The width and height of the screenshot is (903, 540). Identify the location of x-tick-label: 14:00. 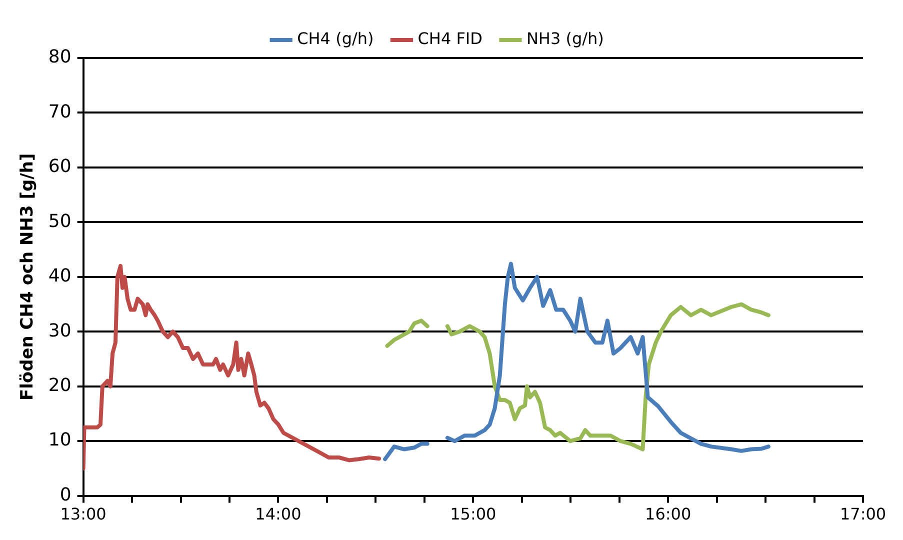
(278, 514).